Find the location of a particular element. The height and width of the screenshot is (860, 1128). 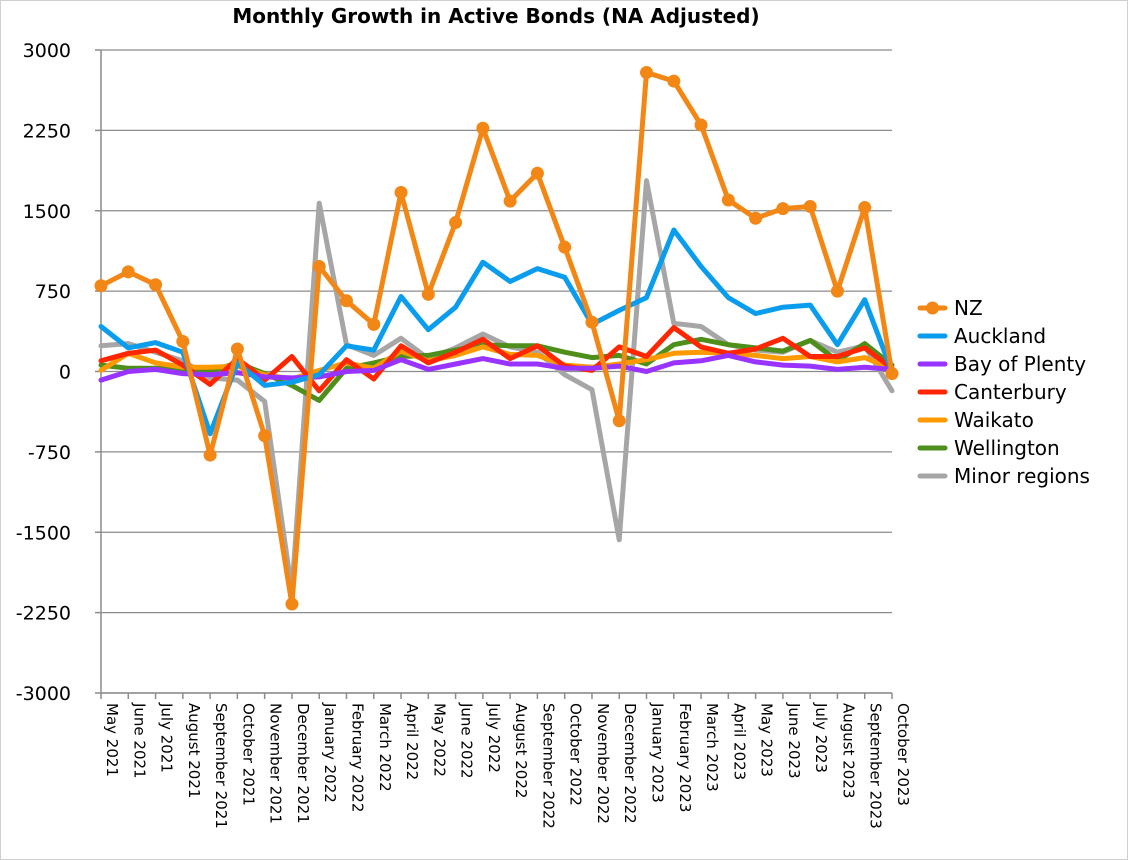

x-tick-label: March 2023 is located at coordinates (712, 747).